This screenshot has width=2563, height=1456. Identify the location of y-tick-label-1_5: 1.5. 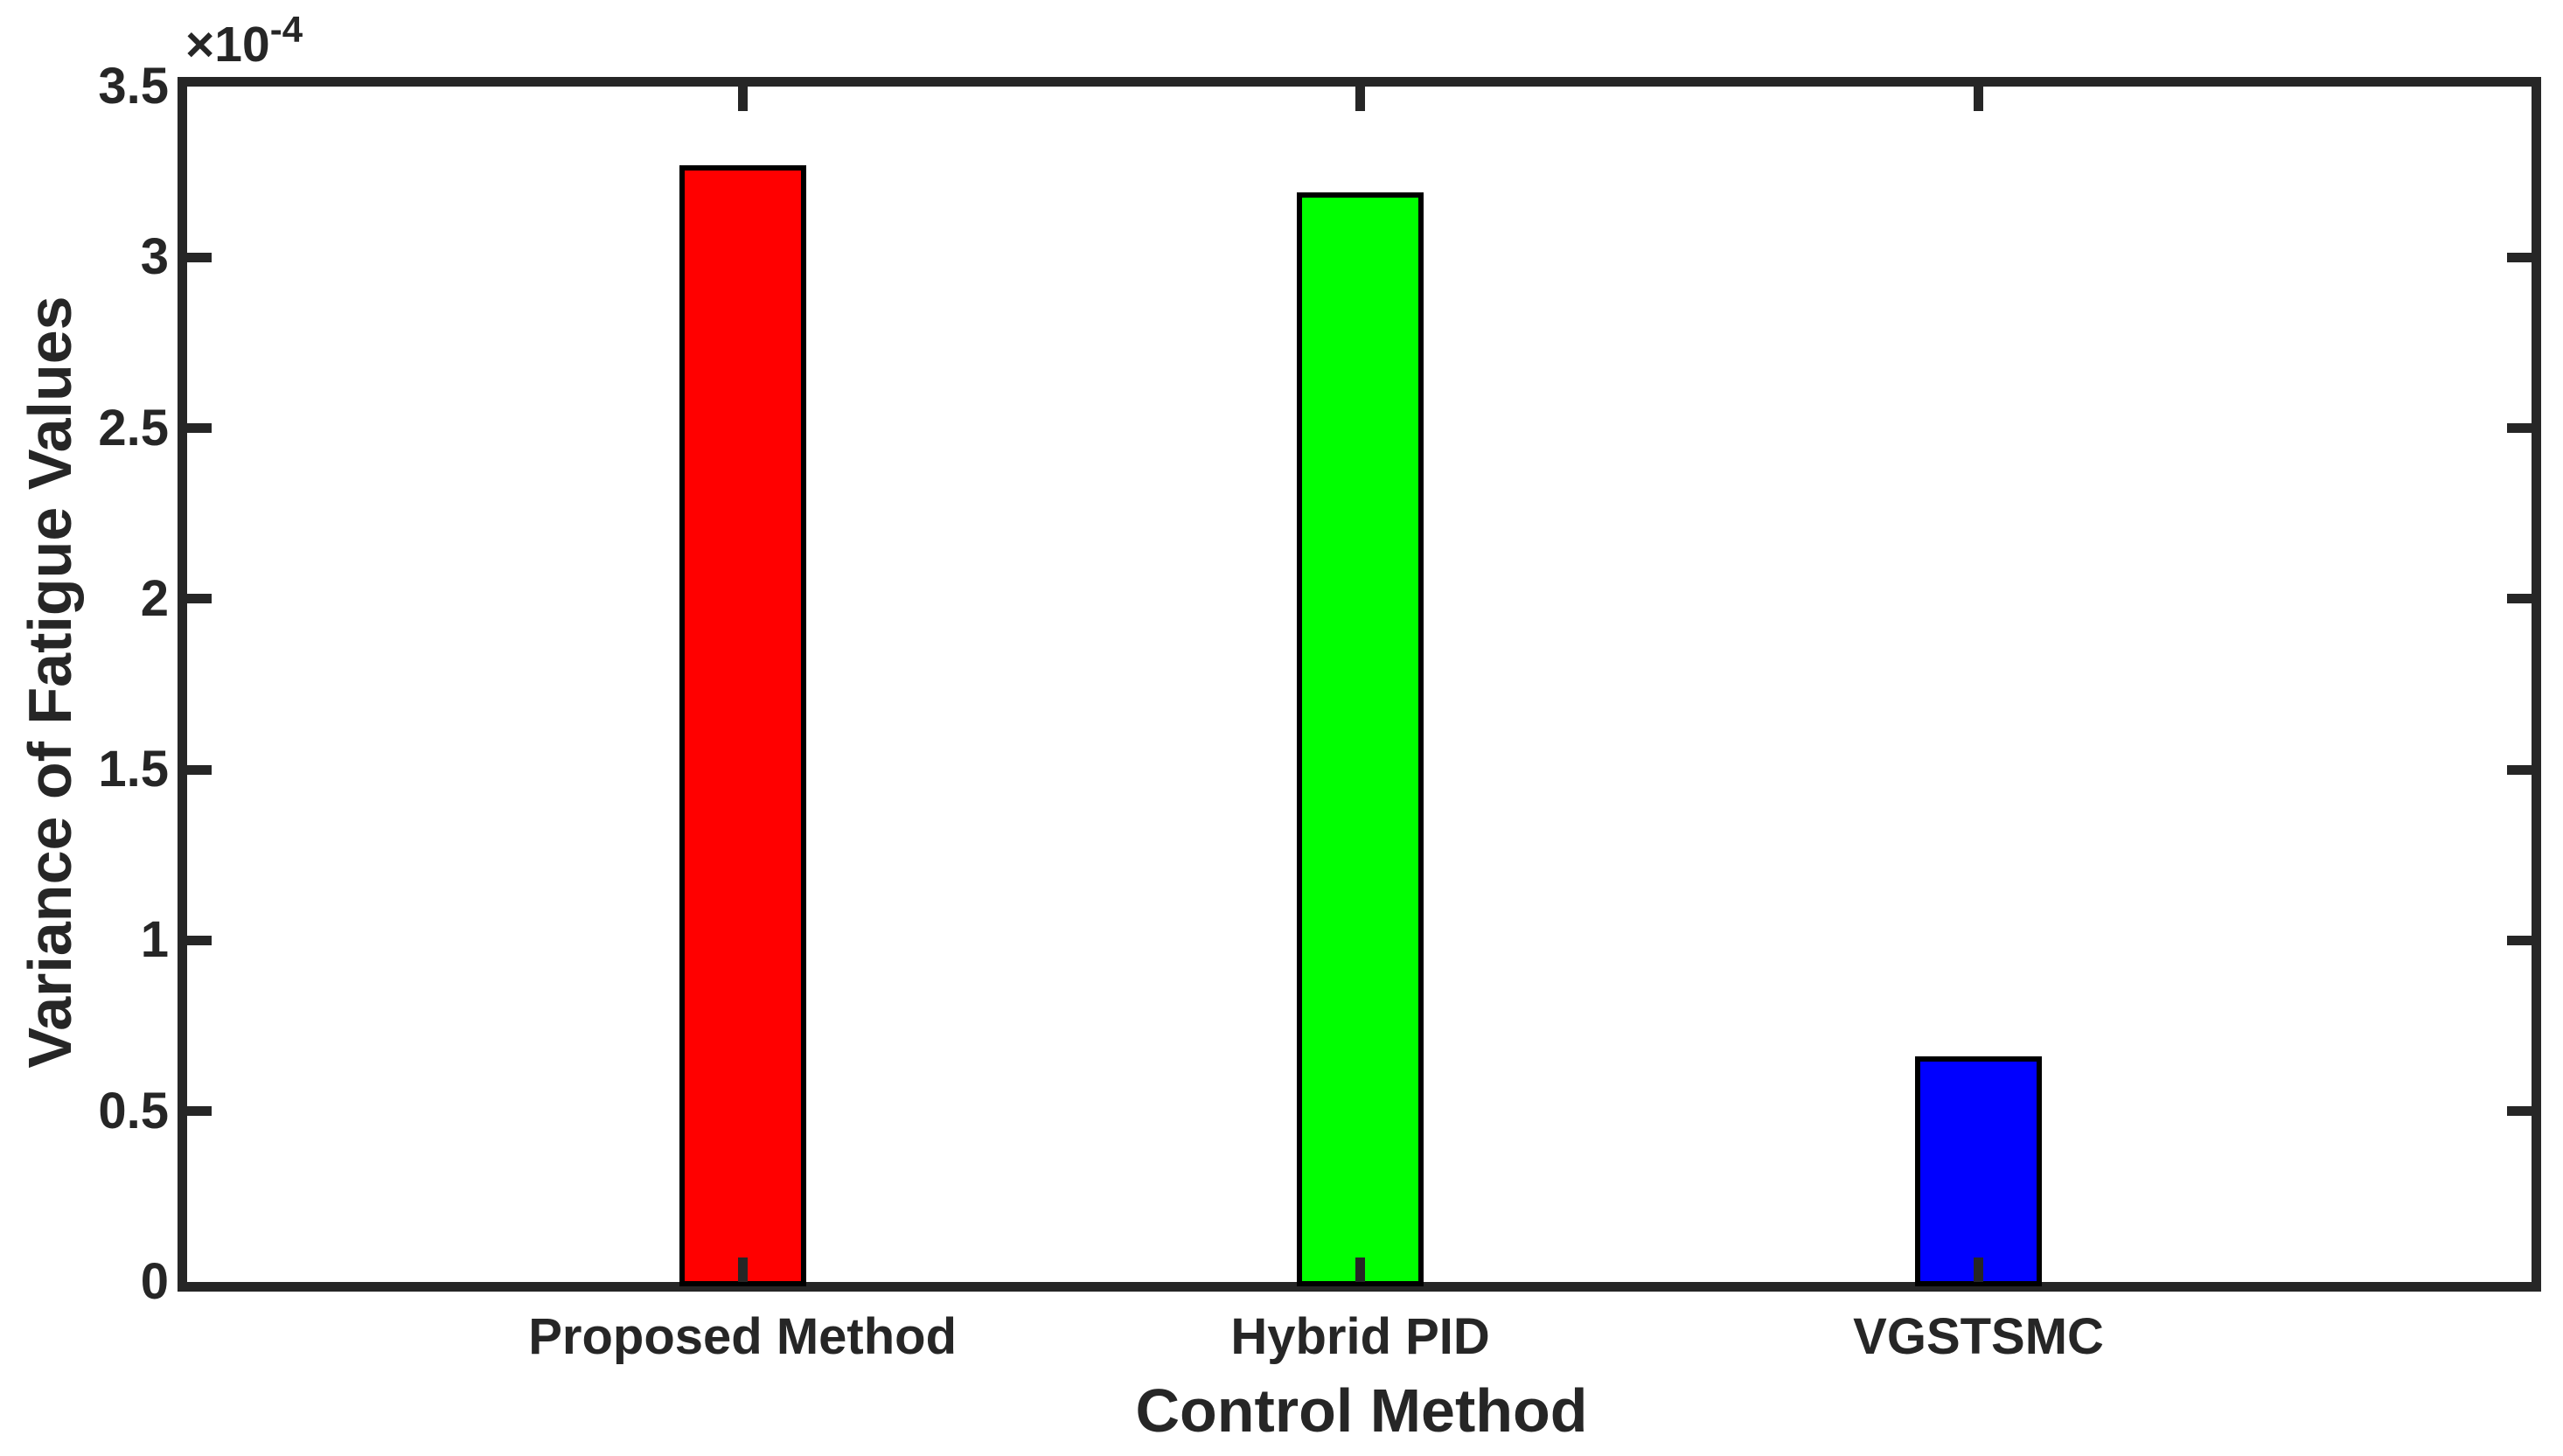
(133, 769).